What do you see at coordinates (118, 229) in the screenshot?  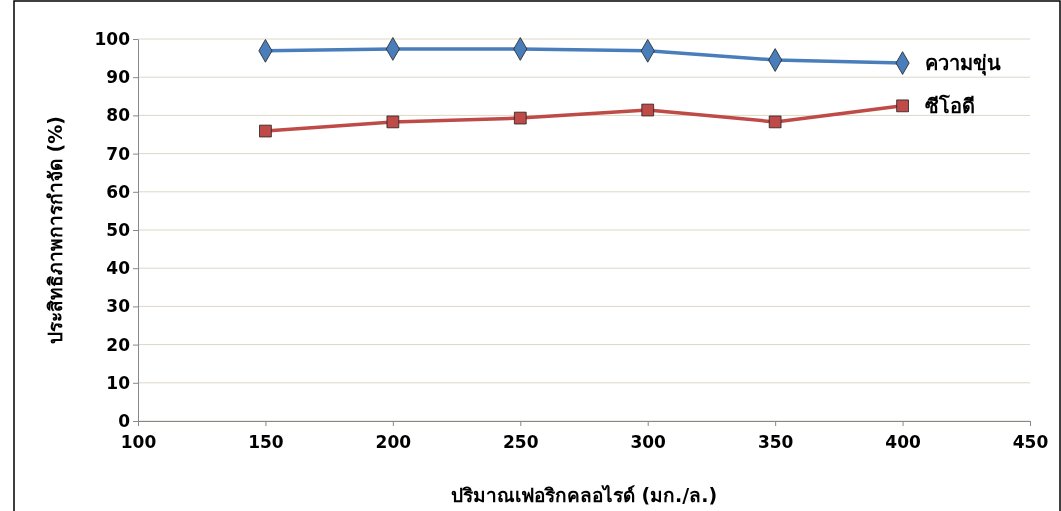 I see `y-tick-label: 50` at bounding box center [118, 229].